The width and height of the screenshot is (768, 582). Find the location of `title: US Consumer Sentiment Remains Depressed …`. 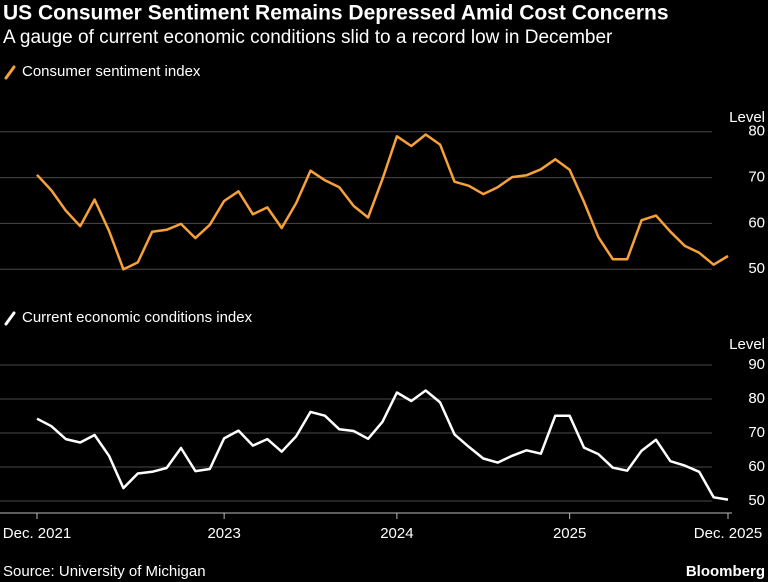

title: US Consumer Sentiment Remains Depressed … is located at coordinates (336, 13).